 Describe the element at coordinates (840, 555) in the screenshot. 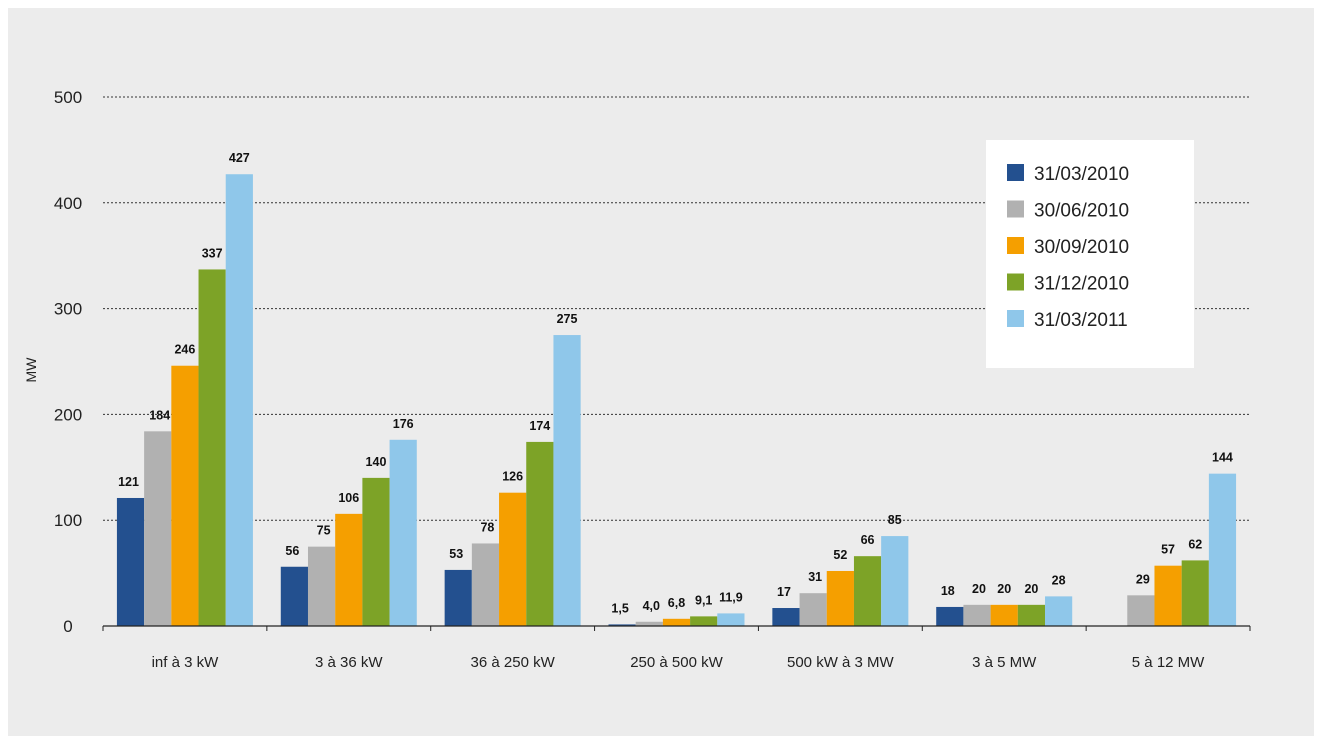

I see `data-label: 52` at that location.